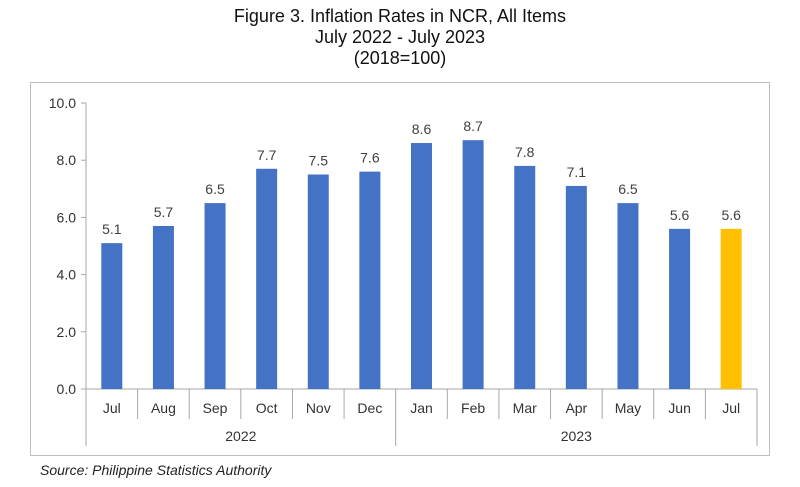 The height and width of the screenshot is (487, 800). I want to click on x-tick-label: Dec, so click(369, 408).